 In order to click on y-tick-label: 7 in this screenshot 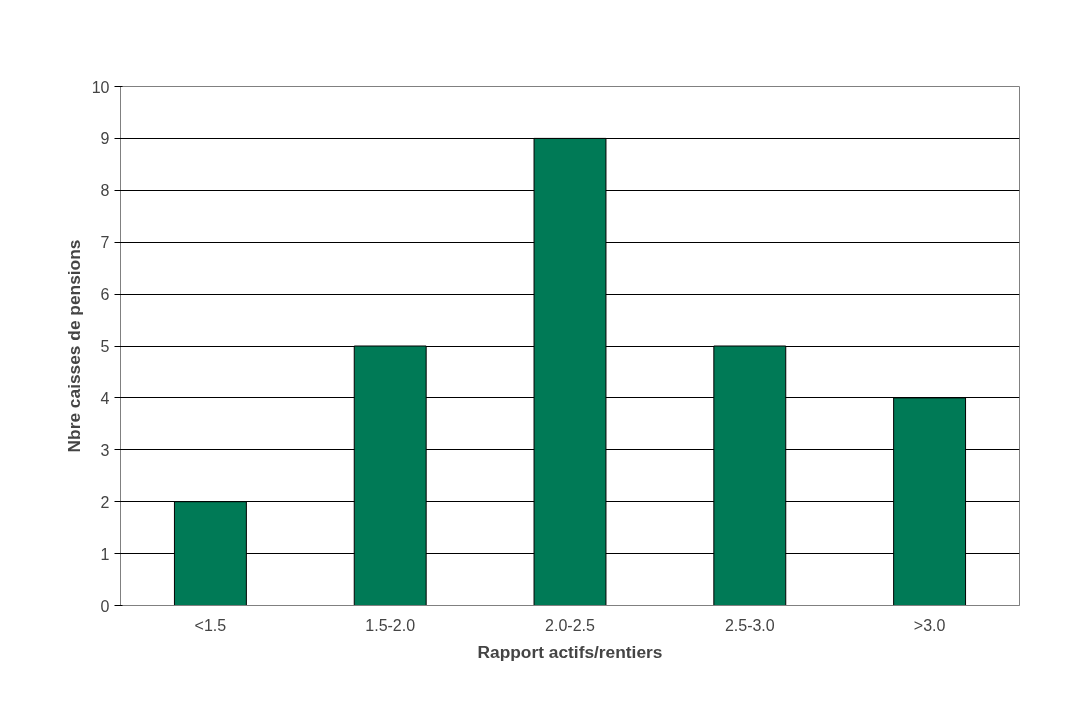, I will do `click(105, 243)`.